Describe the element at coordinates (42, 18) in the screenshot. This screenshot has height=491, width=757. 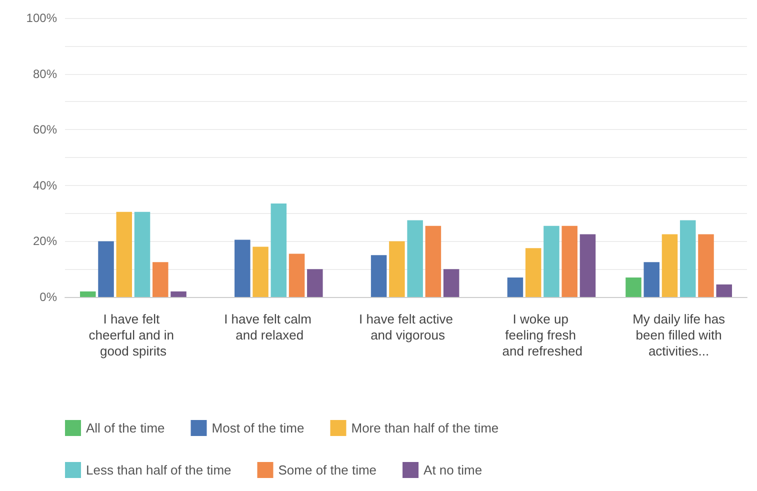
I see `y-tick-label: 100%` at that location.